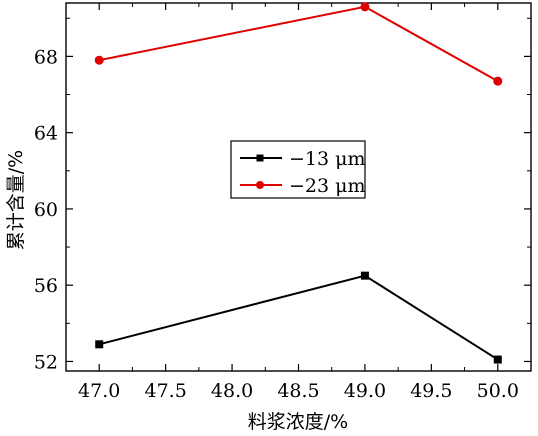 Image resolution: width=538 pixels, height=436 pixels. I want to click on x-tick-label: 48.0, so click(232, 391).